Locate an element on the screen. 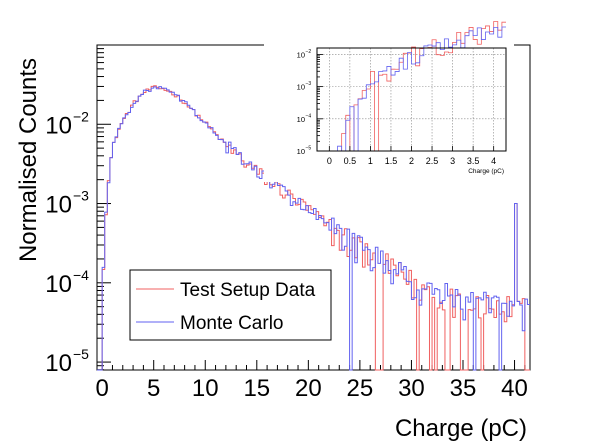  x-tick-label: 5 is located at coordinates (153, 388).